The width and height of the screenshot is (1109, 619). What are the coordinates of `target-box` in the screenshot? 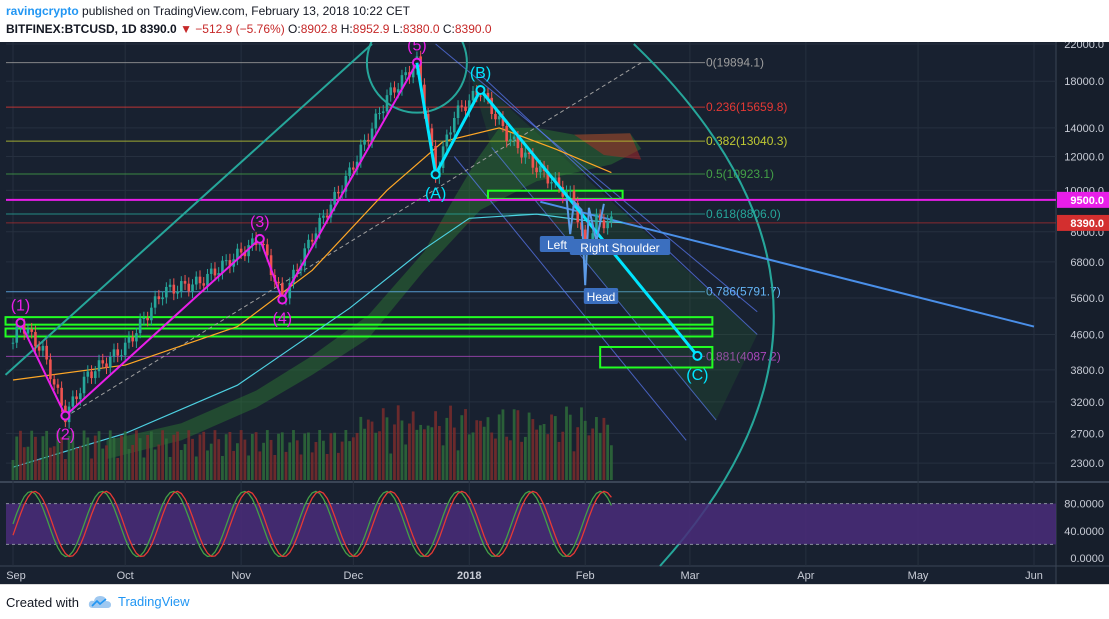 It's located at (656, 357).